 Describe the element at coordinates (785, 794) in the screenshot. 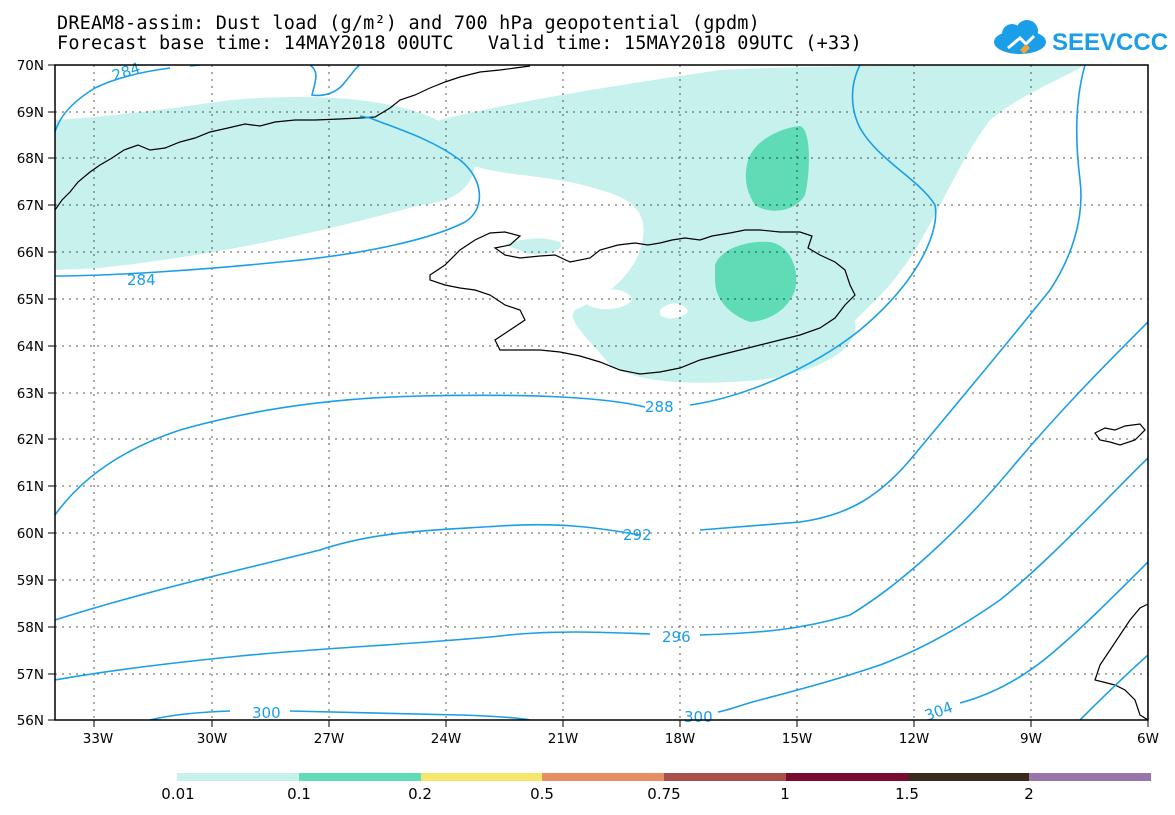

I see `colorbar-label: 1` at that location.